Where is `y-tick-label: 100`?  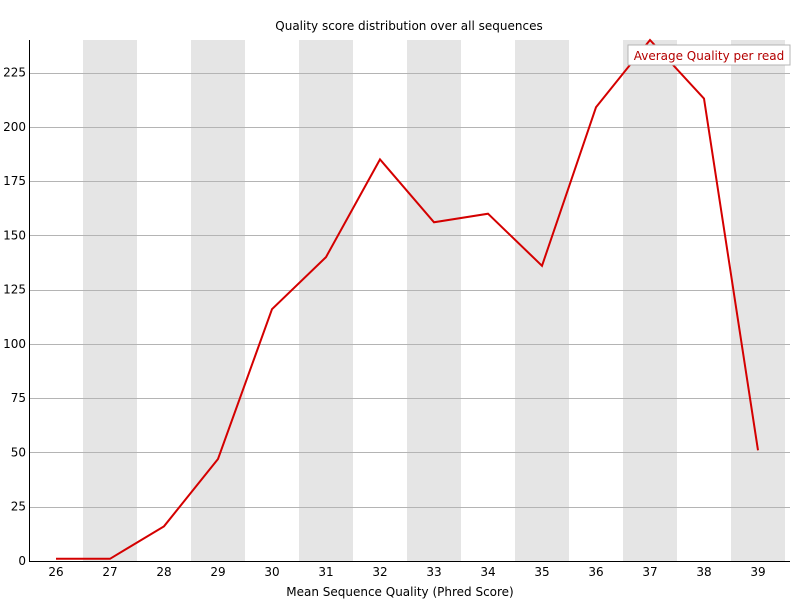
y-tick-label: 100 is located at coordinates (14, 344).